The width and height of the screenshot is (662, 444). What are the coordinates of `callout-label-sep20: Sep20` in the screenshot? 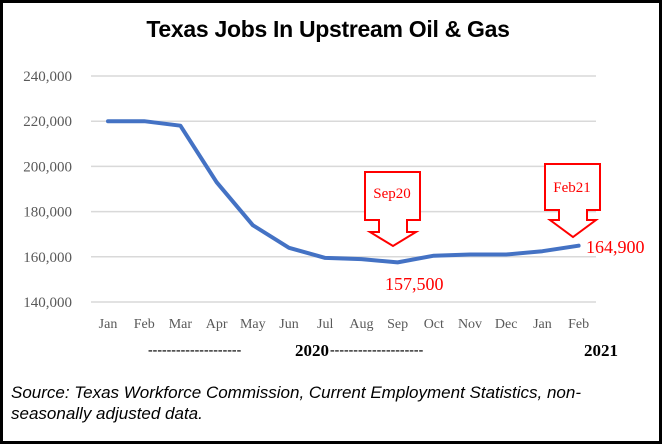 It's located at (392, 194).